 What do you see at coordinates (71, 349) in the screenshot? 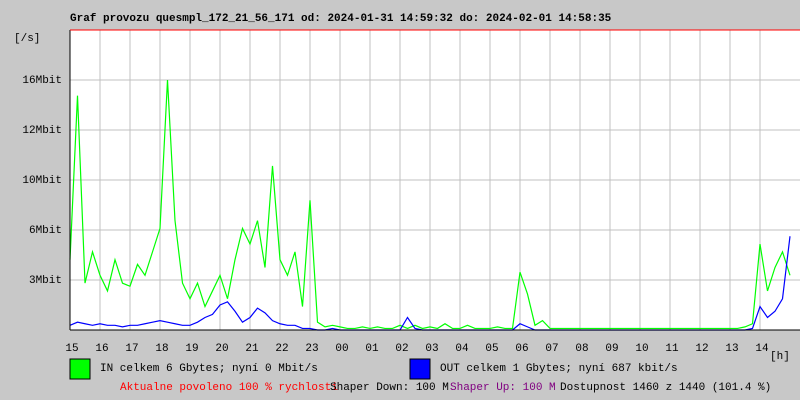
I see `x-tick-label: 15` at bounding box center [71, 349].